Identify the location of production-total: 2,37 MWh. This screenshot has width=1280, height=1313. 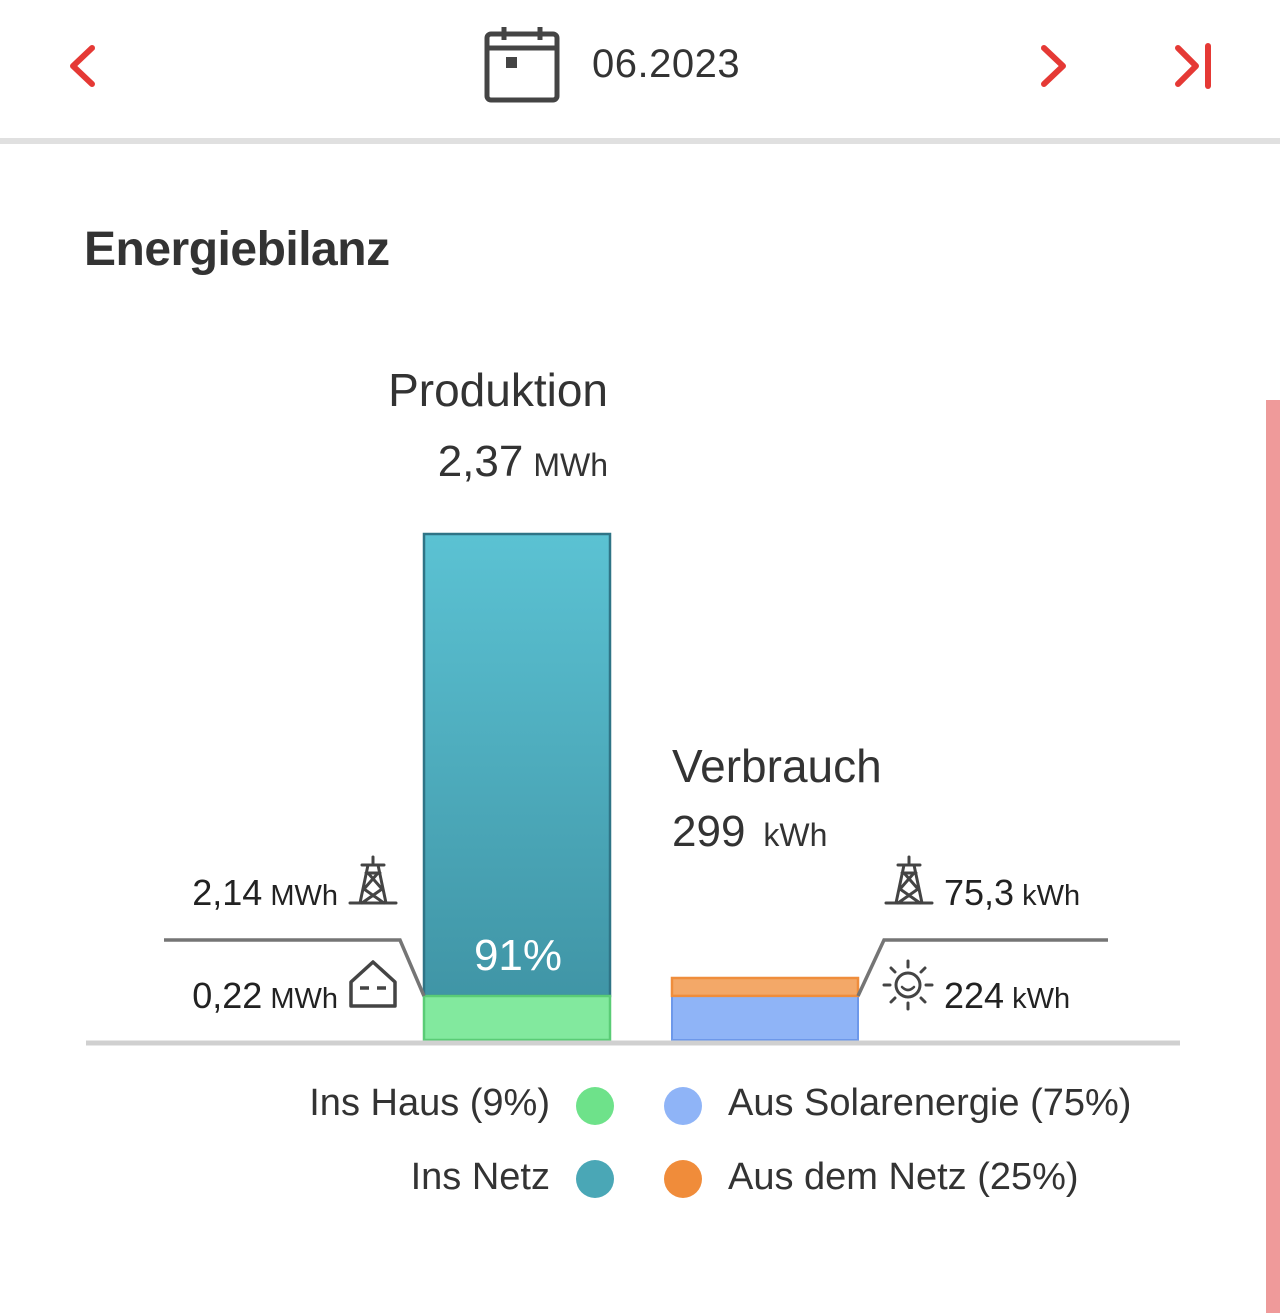
(523, 461).